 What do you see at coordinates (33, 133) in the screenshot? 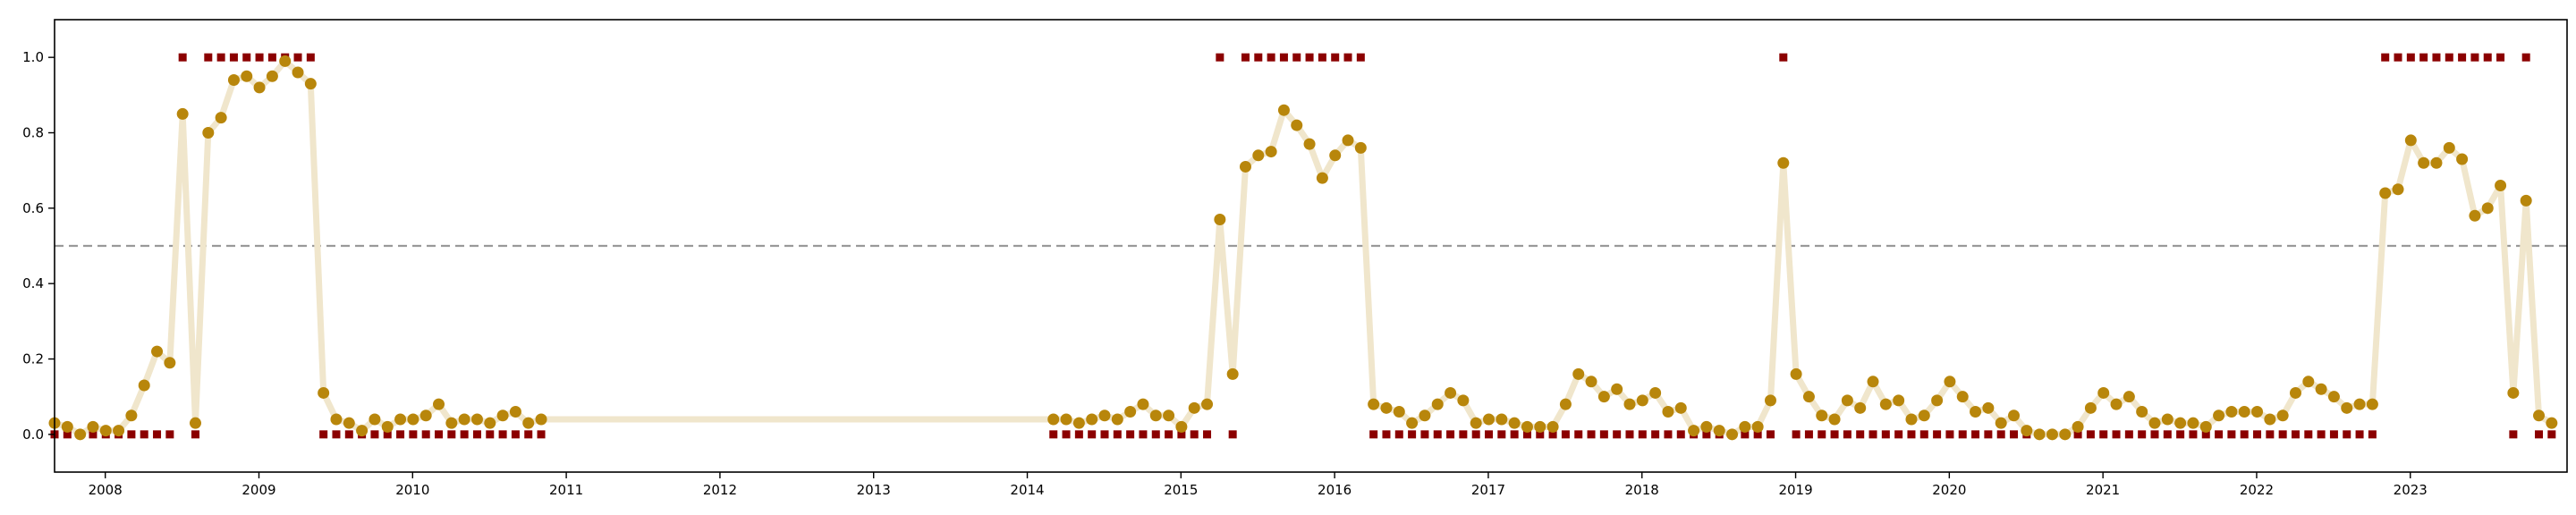
I see `y-tick-label: 0.8` at bounding box center [33, 133].